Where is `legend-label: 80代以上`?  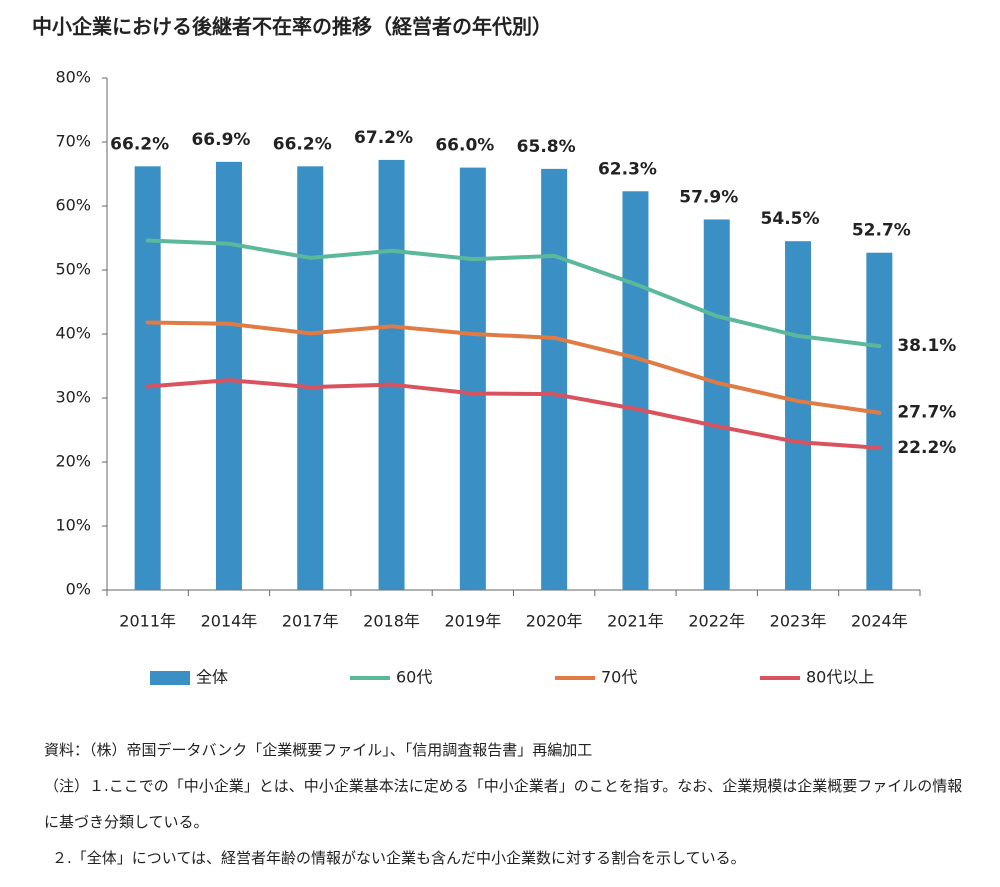
legend-label: 80代以上 is located at coordinates (840, 677).